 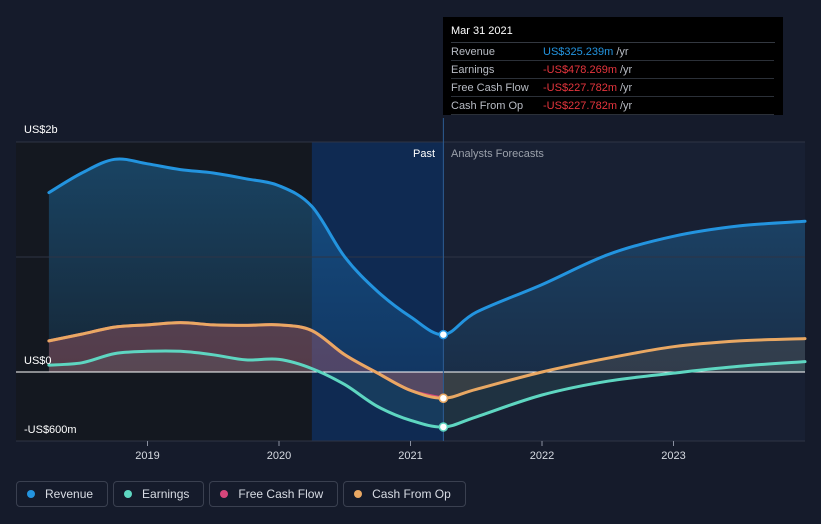 What do you see at coordinates (38, 361) in the screenshot?
I see `y-axis-zero-label: US$0` at bounding box center [38, 361].